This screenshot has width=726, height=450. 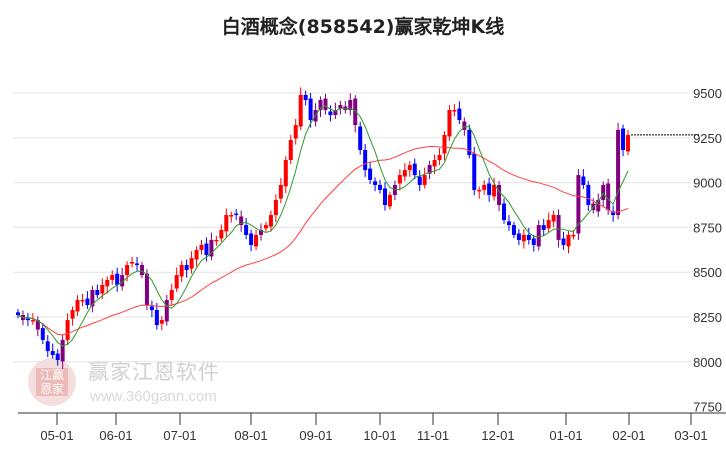 What do you see at coordinates (628, 435) in the screenshot?
I see `x-tick-label: 02-01` at bounding box center [628, 435].